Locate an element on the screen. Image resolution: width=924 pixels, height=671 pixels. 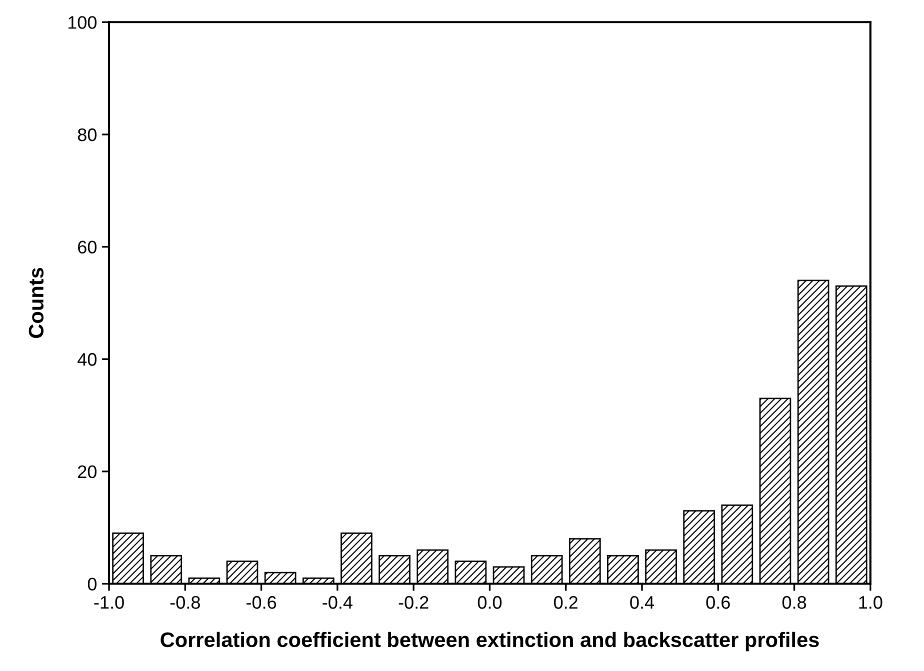
x-tick-label: 0.8 is located at coordinates (794, 602).